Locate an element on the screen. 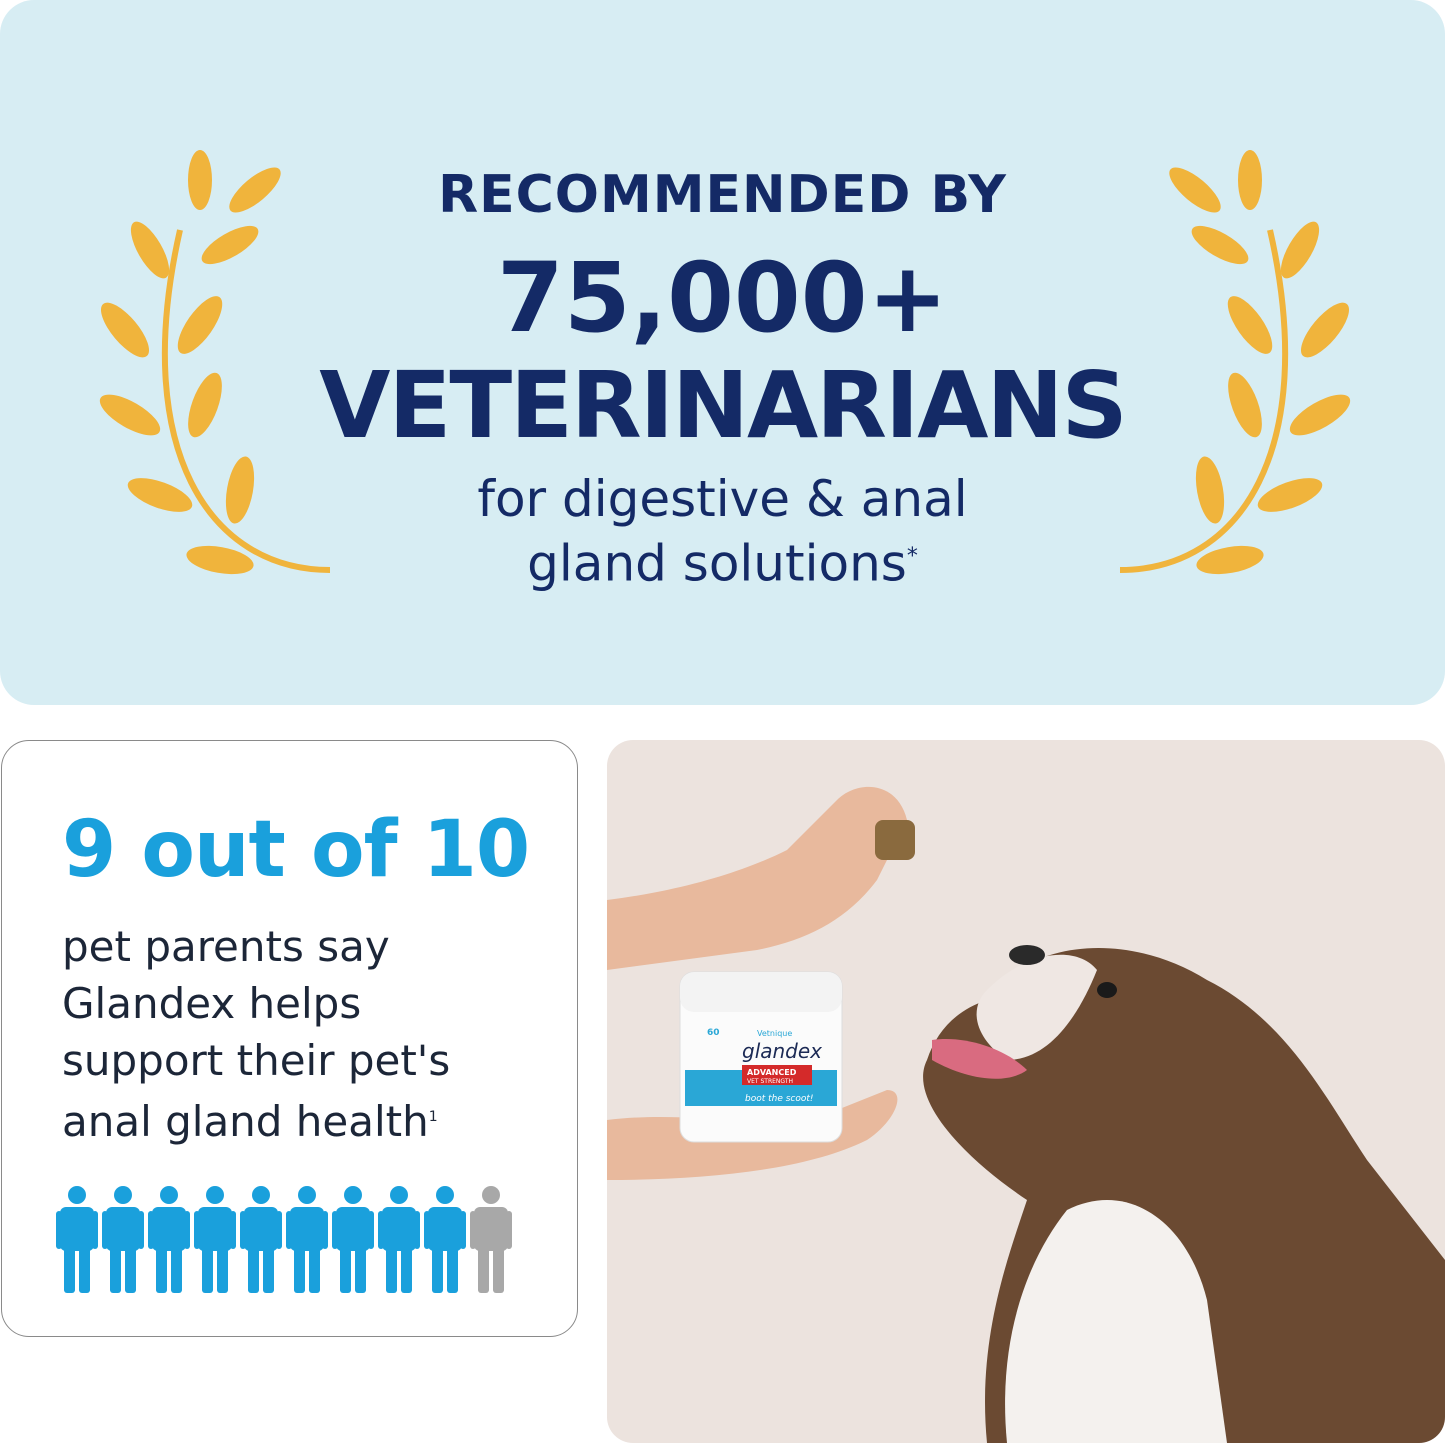  subtitle-line-1: for digestive & anal is located at coordinates (722, 499).